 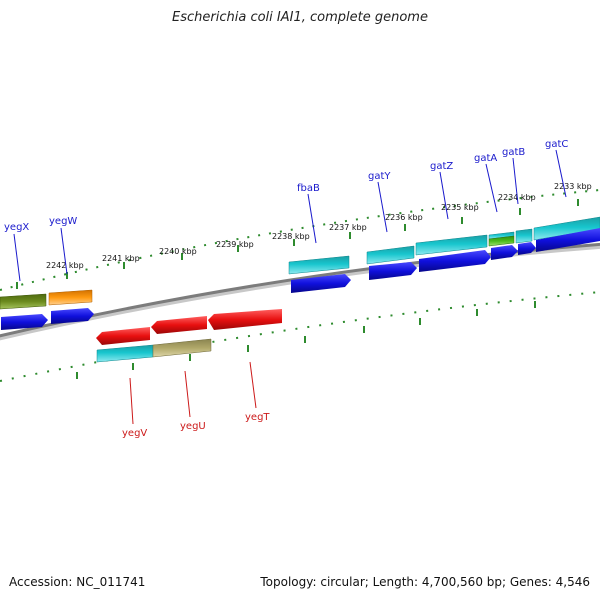 I want to click on gene-label-gatZ: gatZ, so click(x=441, y=166).